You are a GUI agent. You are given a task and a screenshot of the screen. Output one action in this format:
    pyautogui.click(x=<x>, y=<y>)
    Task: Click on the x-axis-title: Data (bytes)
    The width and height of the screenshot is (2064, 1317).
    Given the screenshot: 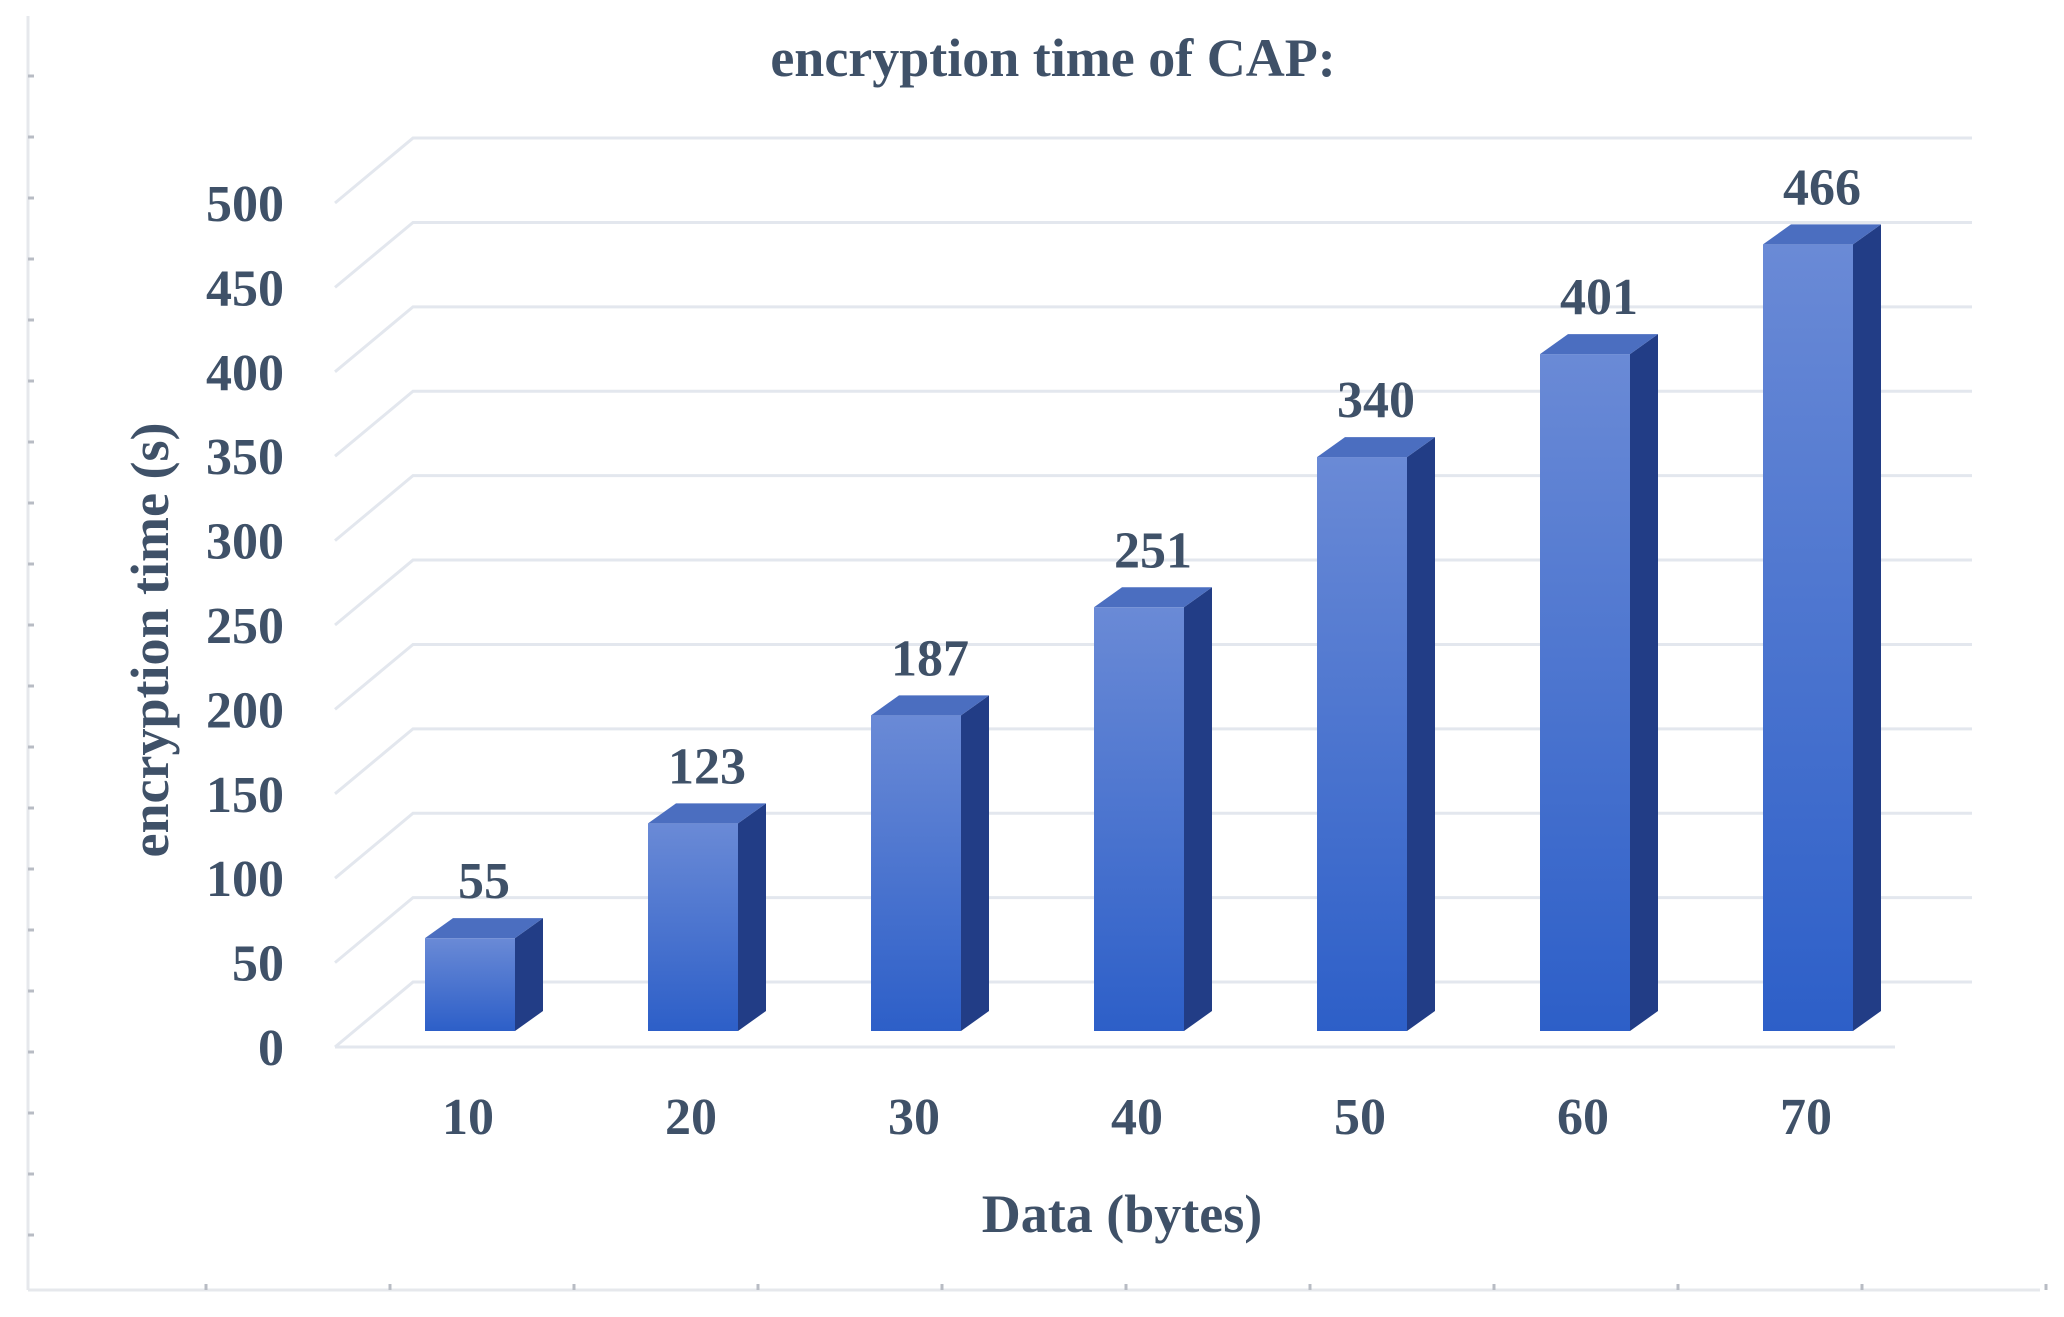 What is the action you would take?
    pyautogui.click(x=1122, y=1214)
    